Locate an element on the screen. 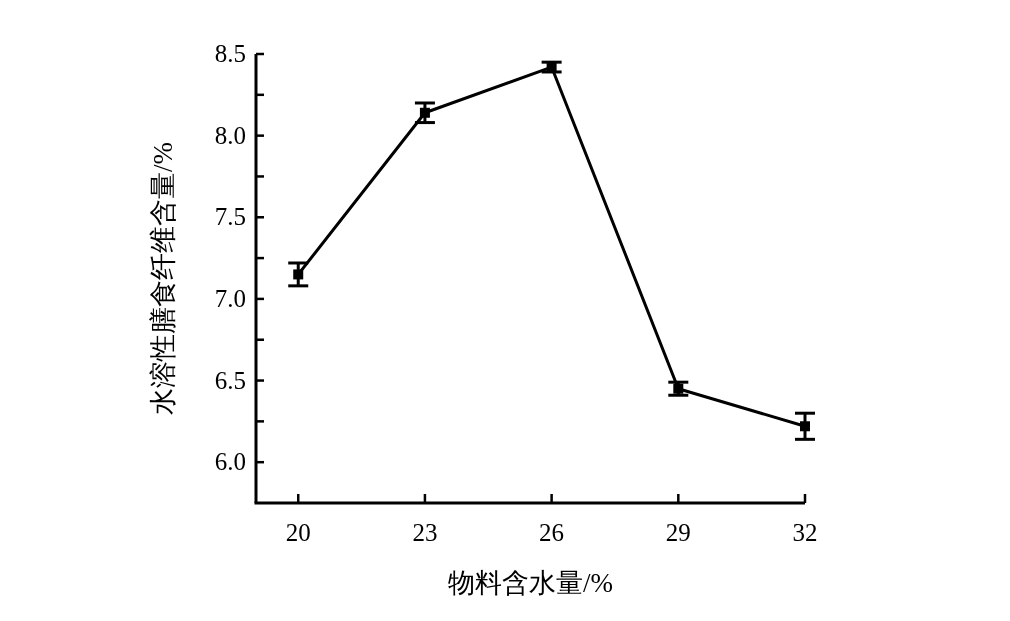 This screenshot has width=1010, height=621. y-tick-label: 6.5 is located at coordinates (230, 380).